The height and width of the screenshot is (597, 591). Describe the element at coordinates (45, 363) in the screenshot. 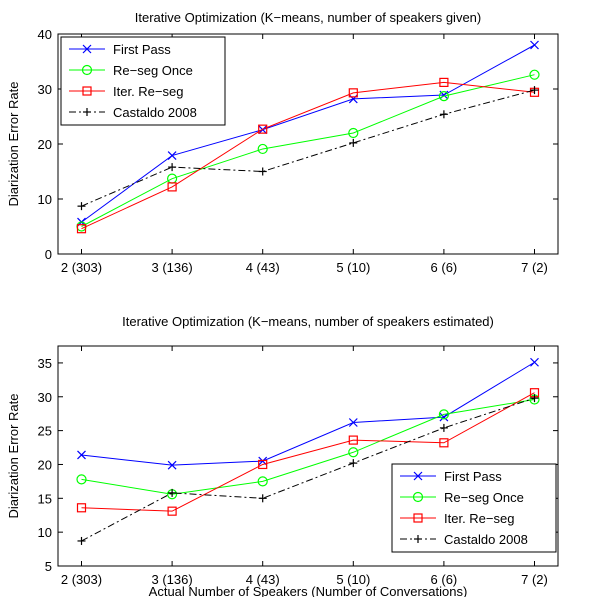

I see `y-tick-label: 35` at that location.